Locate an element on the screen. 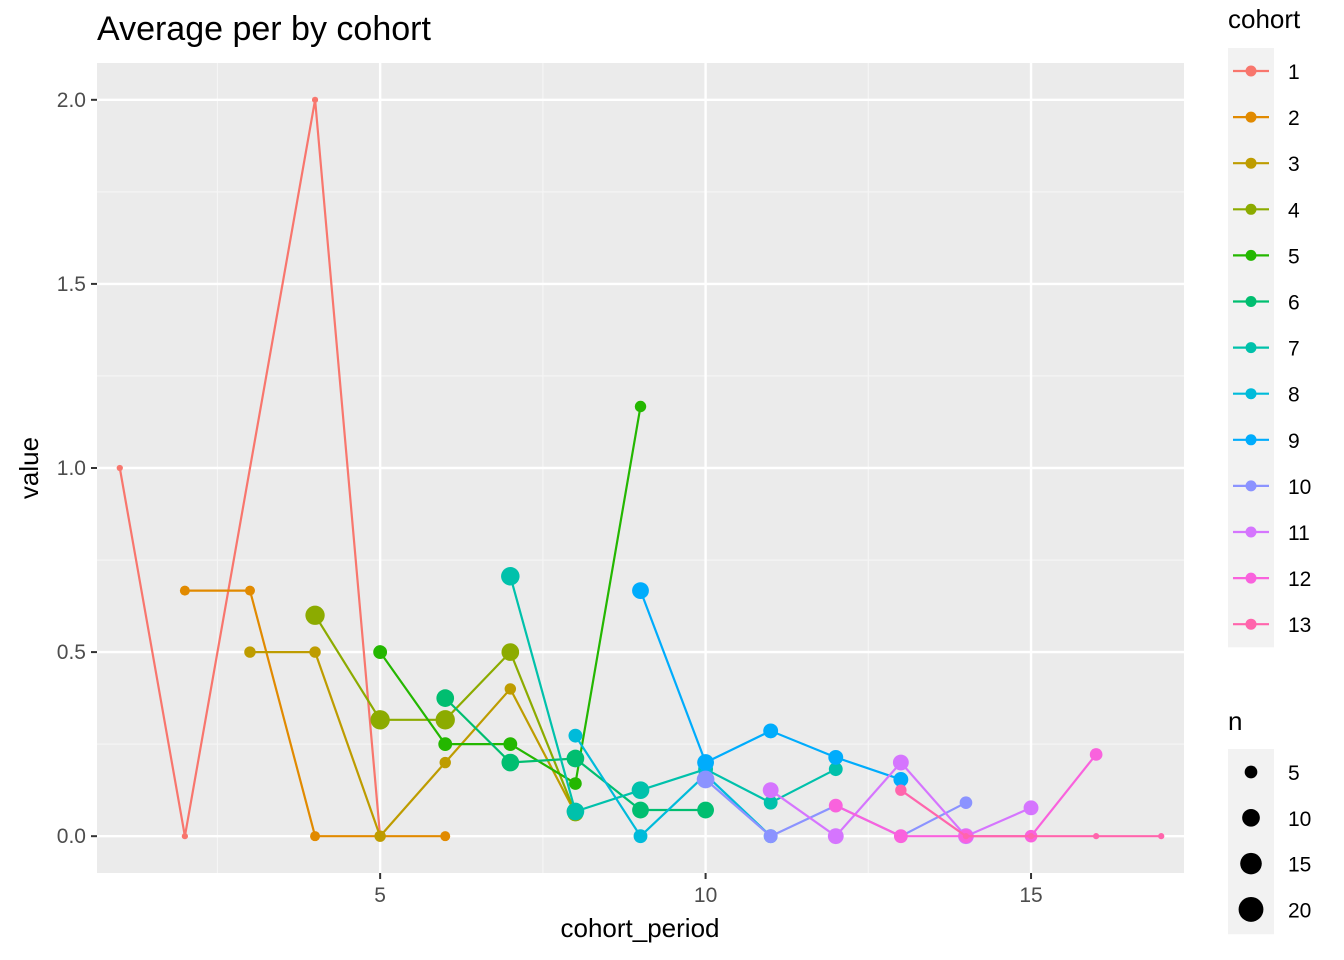  size-legend-label: 20 is located at coordinates (1299, 910).